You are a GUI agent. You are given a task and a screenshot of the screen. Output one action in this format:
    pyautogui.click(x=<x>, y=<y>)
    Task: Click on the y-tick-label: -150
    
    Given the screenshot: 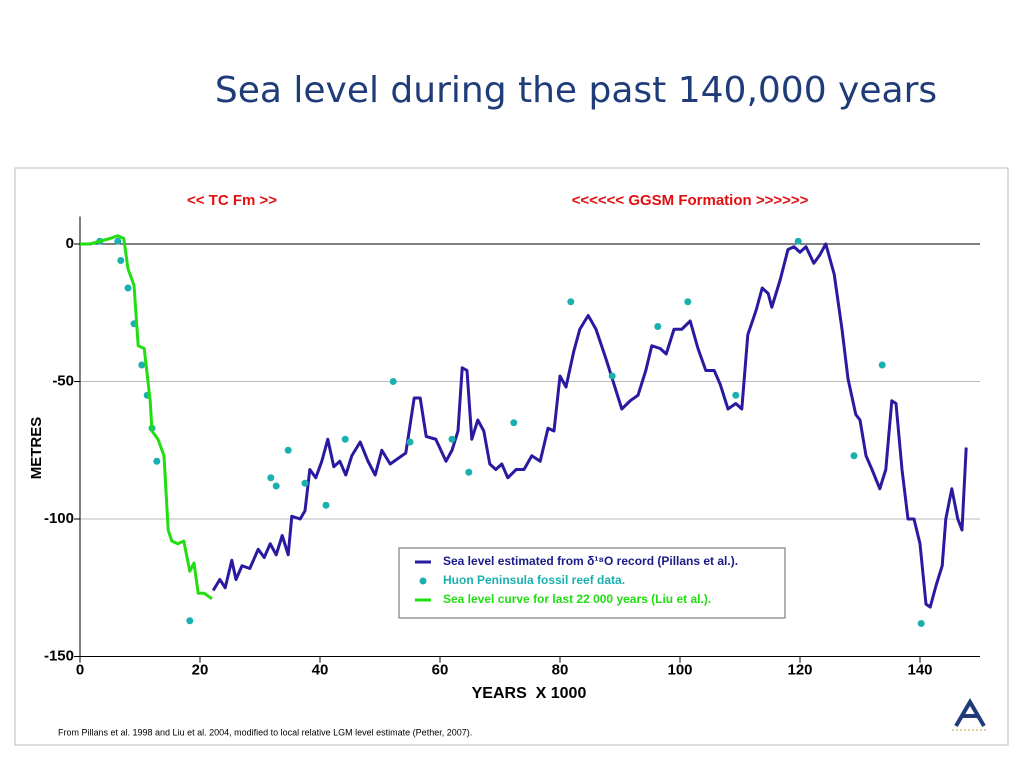 What is the action you would take?
    pyautogui.click(x=59, y=655)
    